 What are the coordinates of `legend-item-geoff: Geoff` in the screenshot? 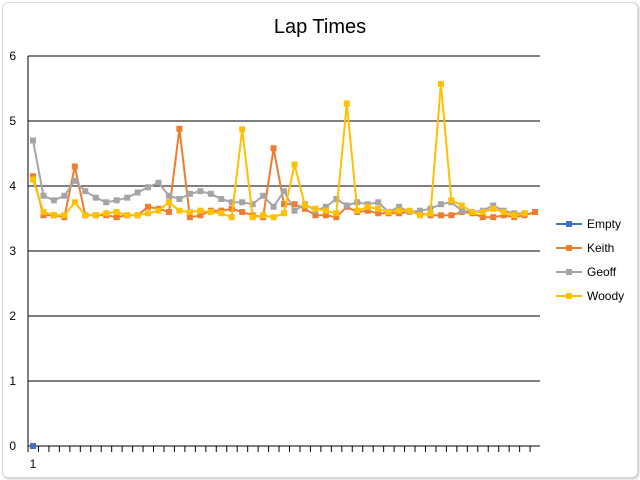 It's located at (586, 272).